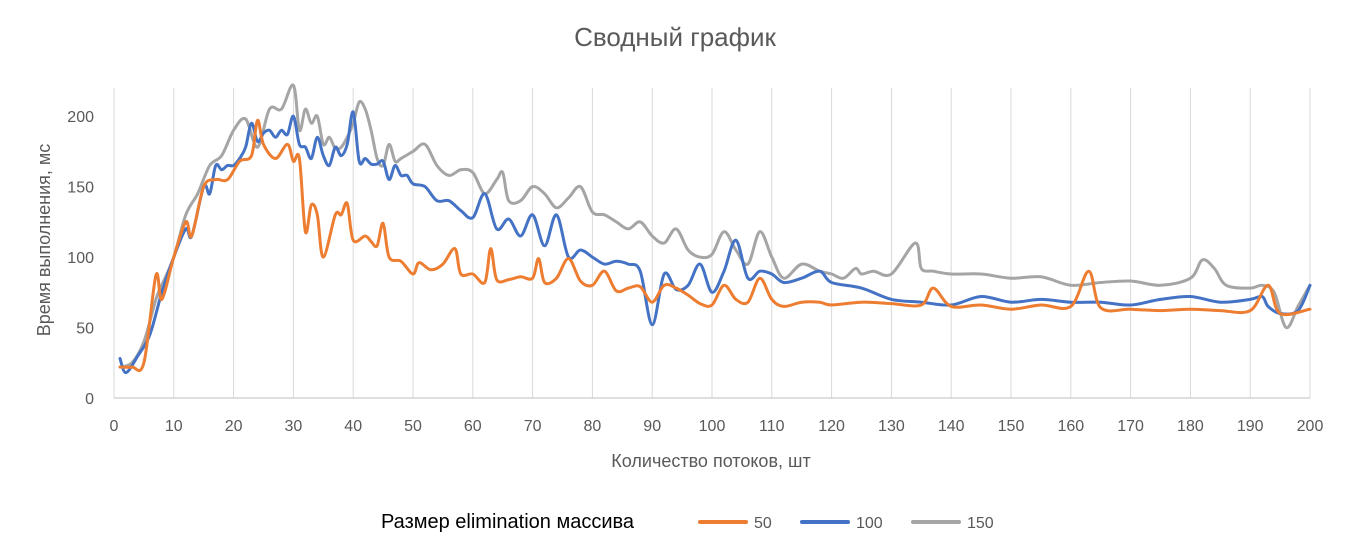 The height and width of the screenshot is (558, 1350). I want to click on x-tick-label: 70, so click(533, 426).